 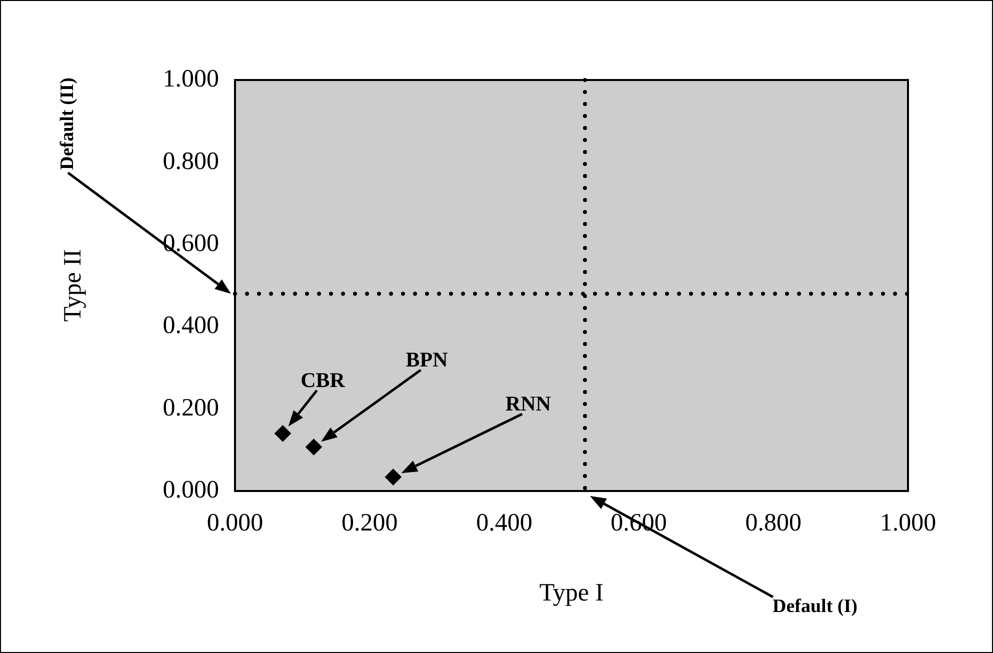 What do you see at coordinates (427, 359) in the screenshot?
I see `annotation: BPN` at bounding box center [427, 359].